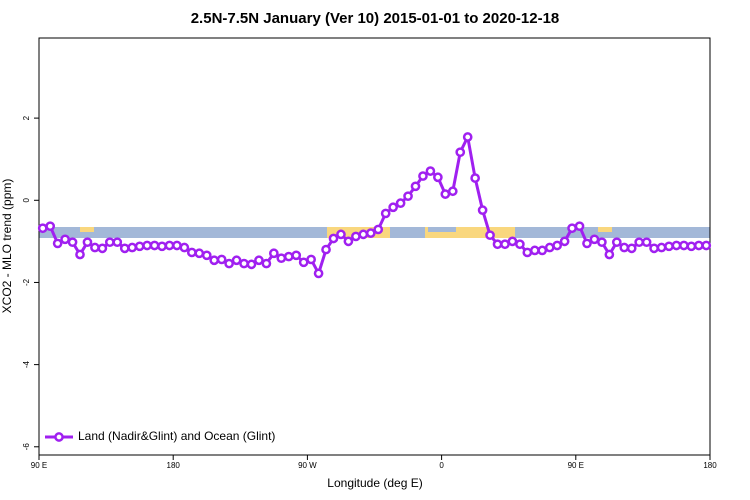  I want to click on x-tick-label: 0, so click(441, 465).